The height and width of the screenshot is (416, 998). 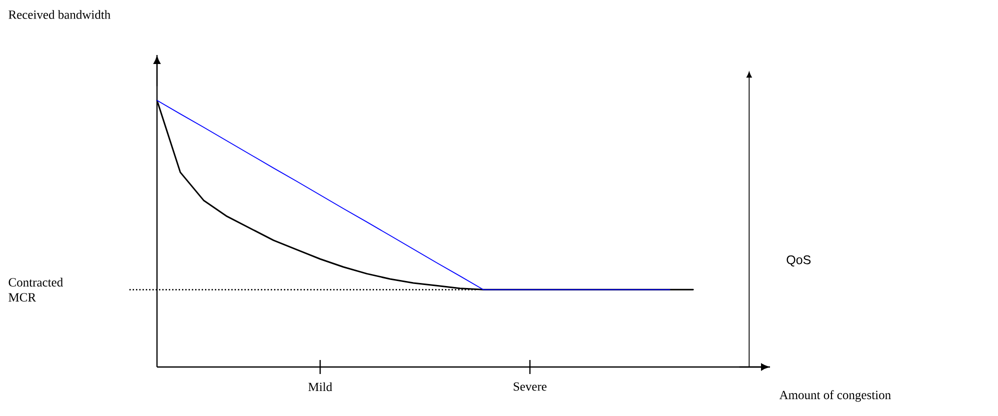 What do you see at coordinates (35, 290) in the screenshot?
I see `ref-line-label: Contracted MCR` at bounding box center [35, 290].